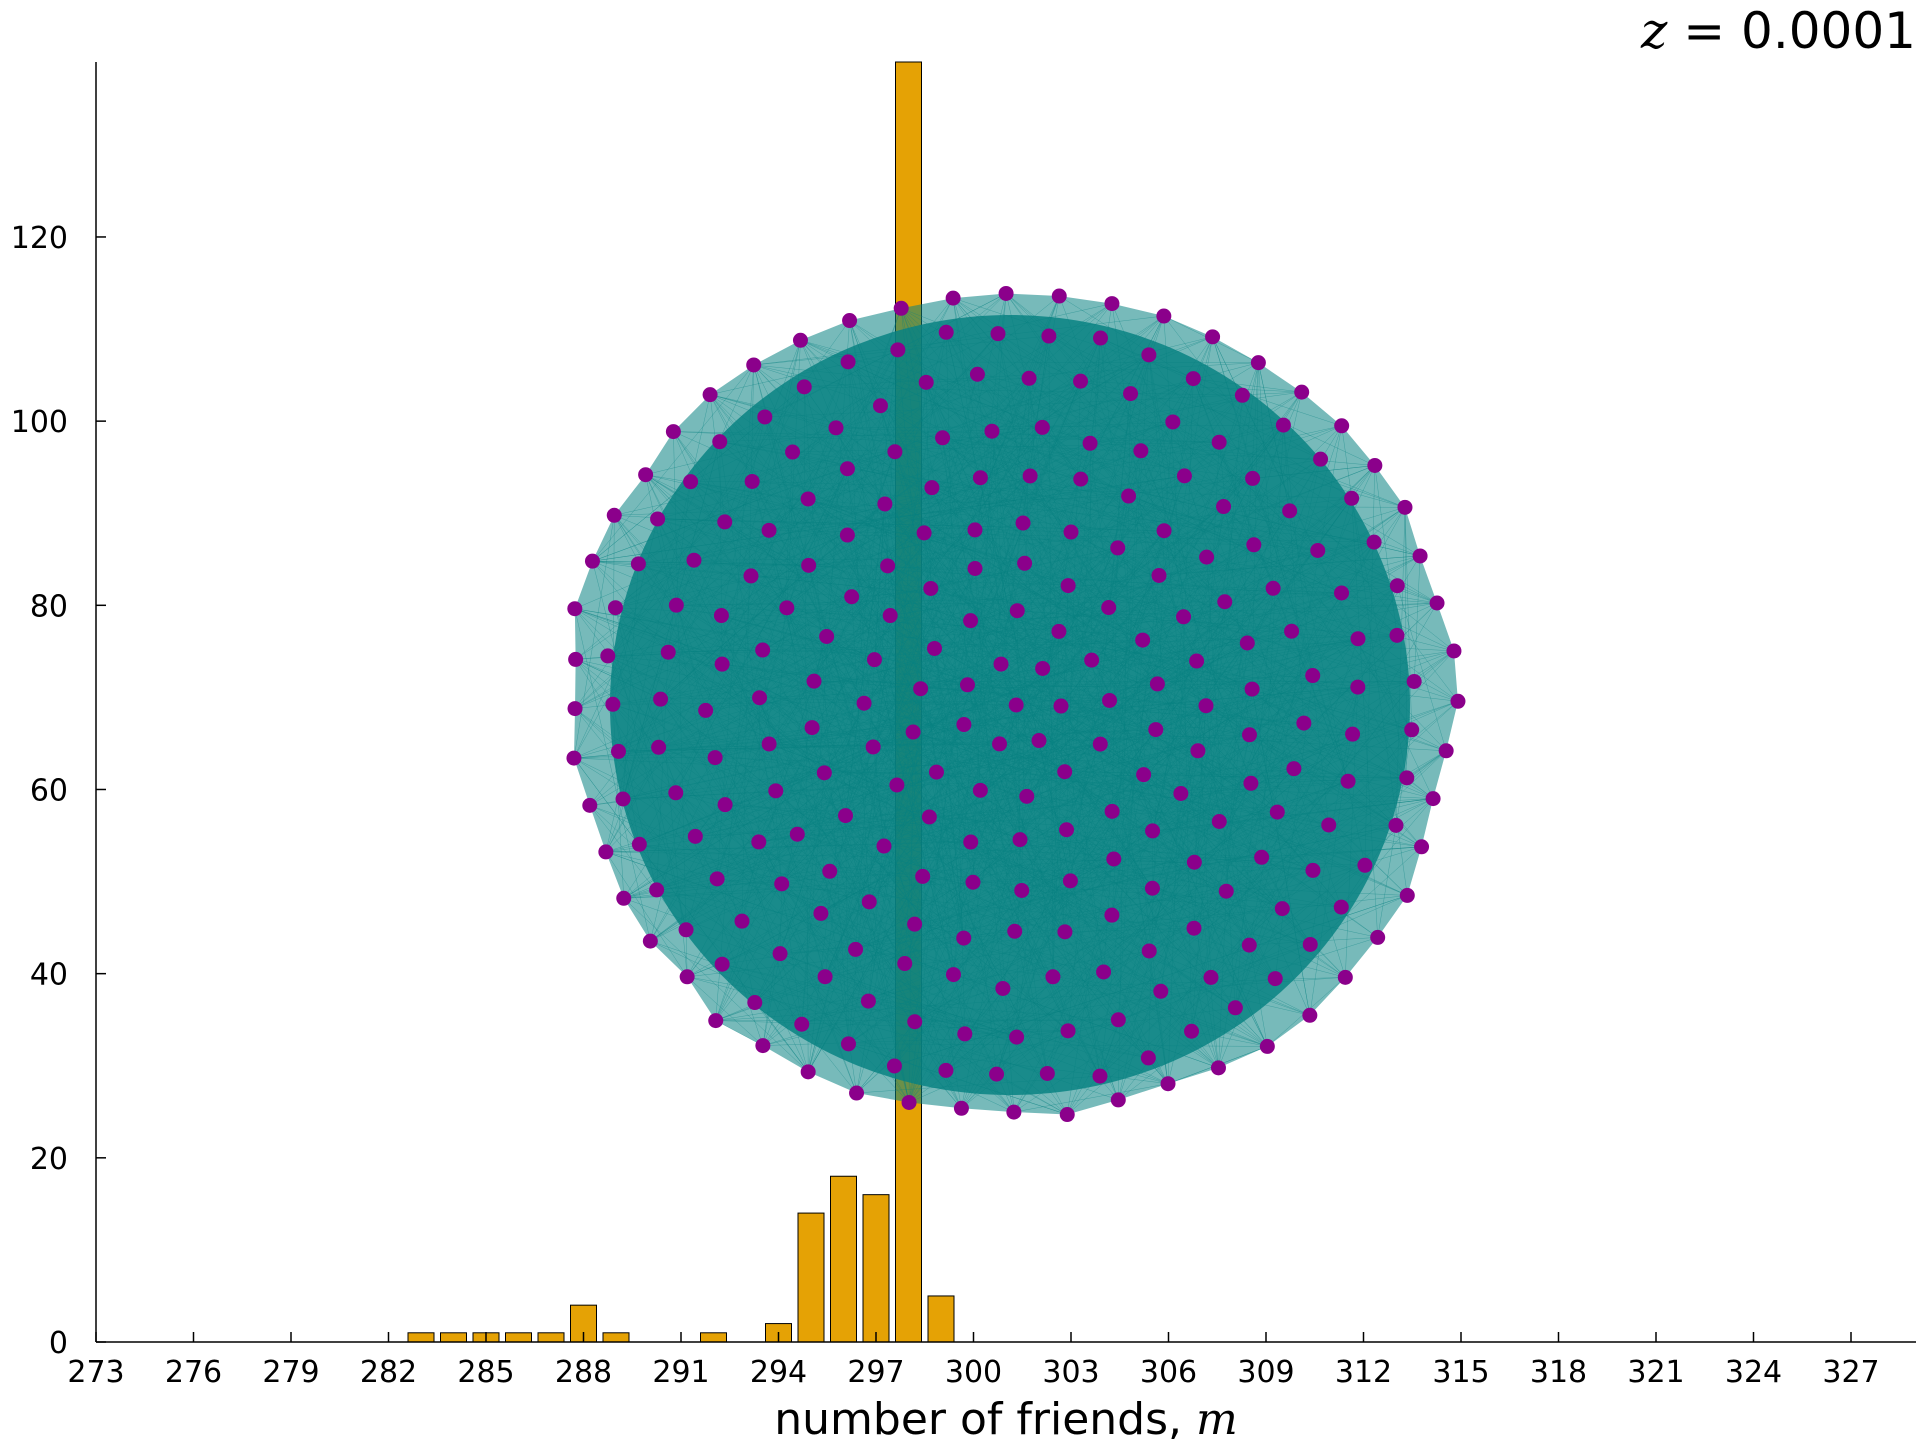 The width and height of the screenshot is (1920, 1440). I want to click on y-tick-label: 40, so click(49, 975).